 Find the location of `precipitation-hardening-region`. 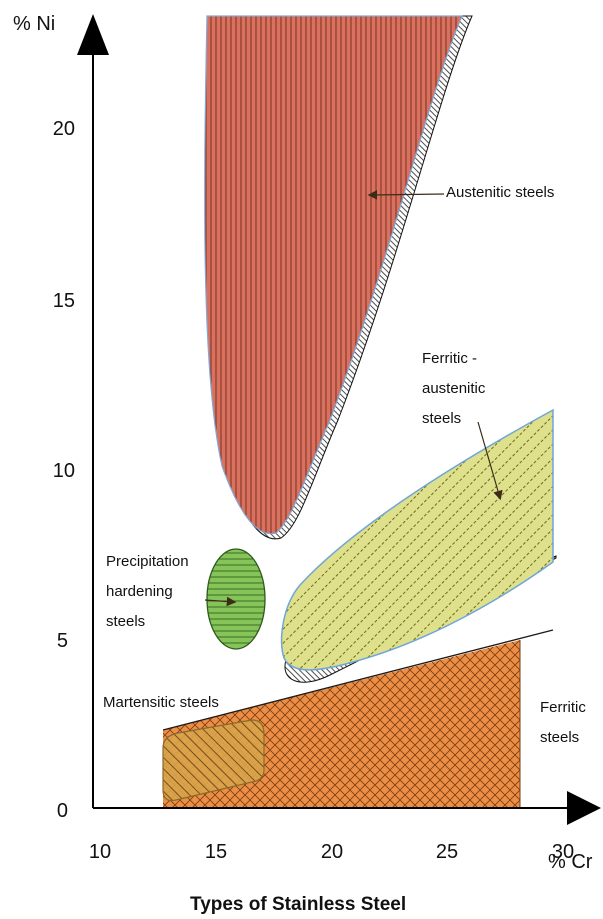

precipitation-hardening-region is located at coordinates (236, 599).